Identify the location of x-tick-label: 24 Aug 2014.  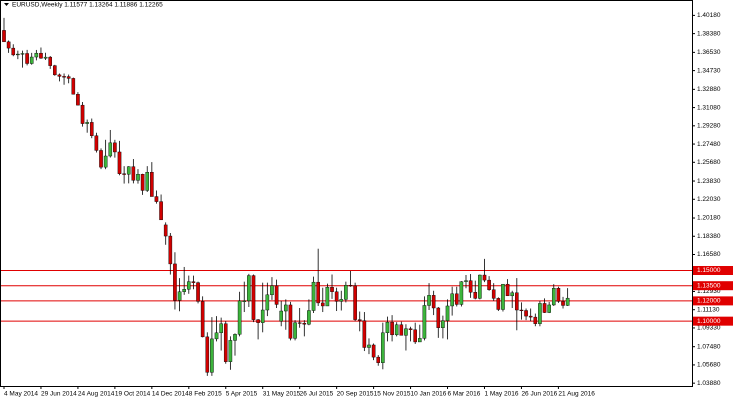
(96, 394).